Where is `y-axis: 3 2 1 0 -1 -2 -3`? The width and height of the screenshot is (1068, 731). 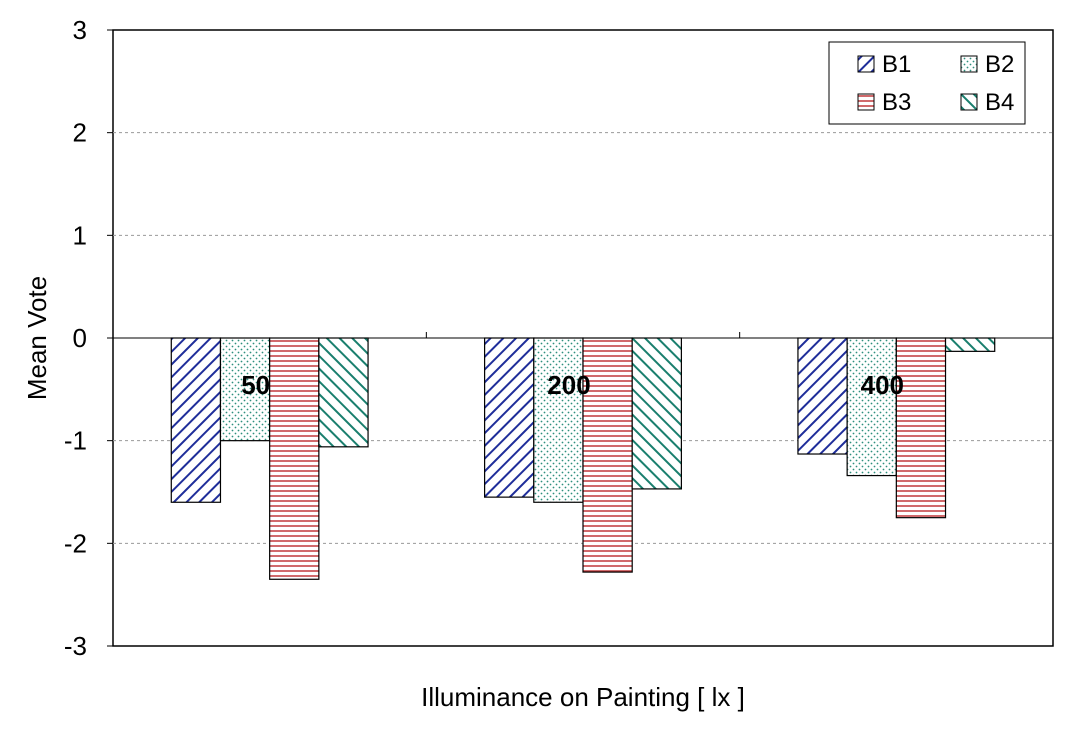 y-axis: 3 2 1 0 -1 -2 -3 is located at coordinates (88, 338).